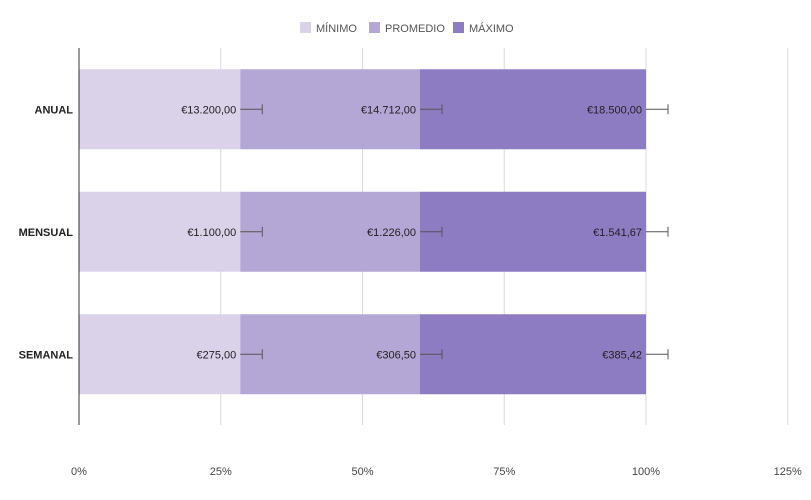 The image size is (811, 500). I want to click on legend-swatch-maximo, so click(458, 27).